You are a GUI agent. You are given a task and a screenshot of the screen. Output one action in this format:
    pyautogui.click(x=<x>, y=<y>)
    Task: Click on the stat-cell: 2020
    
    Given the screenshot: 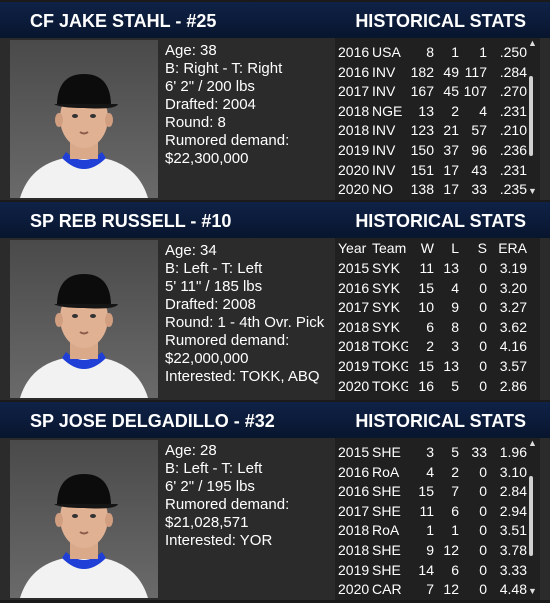 What is the action you would take?
    pyautogui.click(x=354, y=189)
    